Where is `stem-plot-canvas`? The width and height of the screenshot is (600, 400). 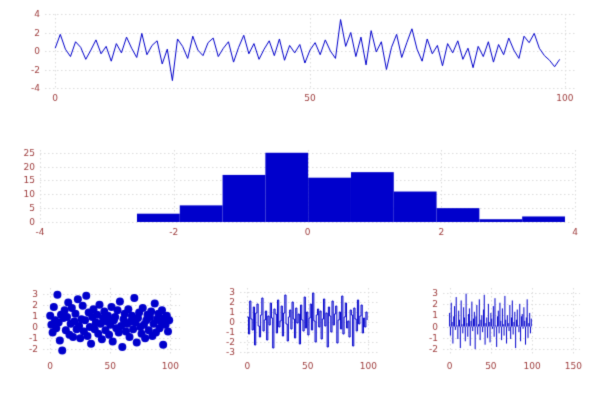
stem-plot-canvas is located at coordinates (502, 332).